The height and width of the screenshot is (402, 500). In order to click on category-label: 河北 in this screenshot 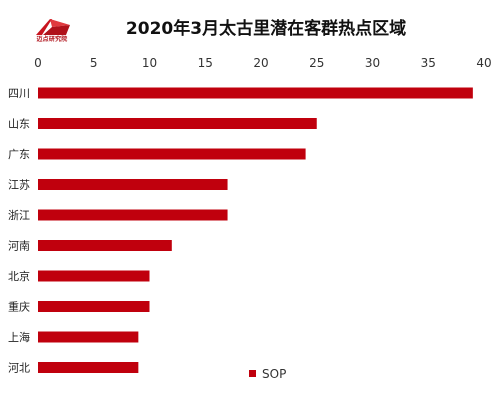, I will do `click(19, 368)`.